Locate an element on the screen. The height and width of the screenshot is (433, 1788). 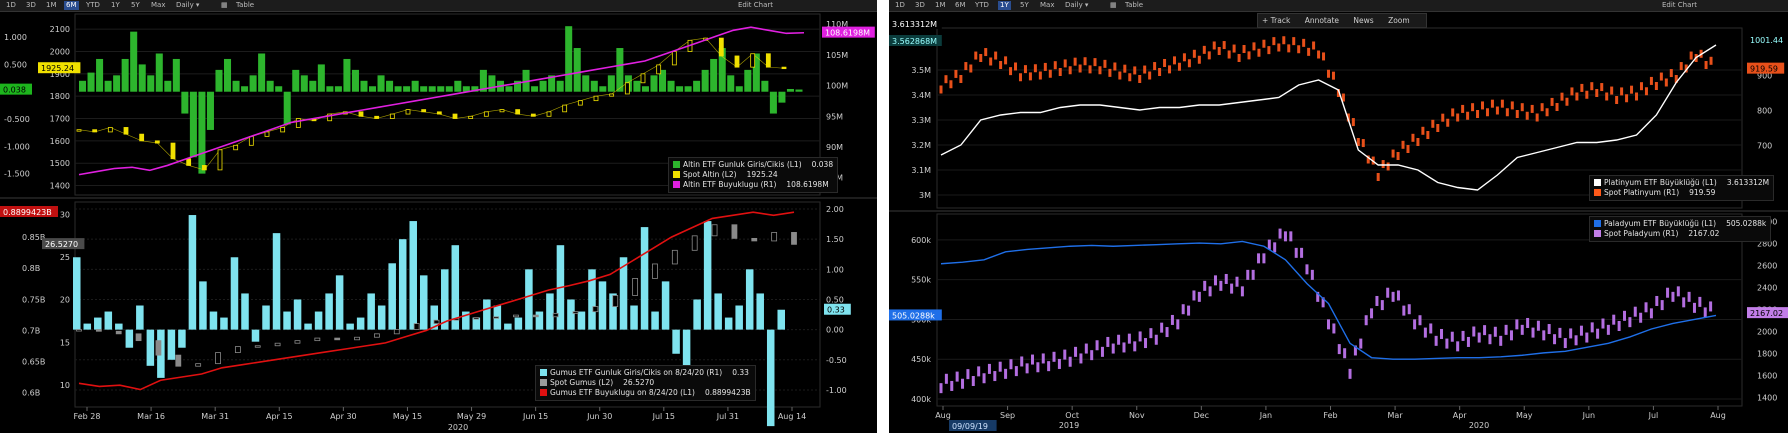
gold-price-last-tag: 1925.24 is located at coordinates (57, 68).